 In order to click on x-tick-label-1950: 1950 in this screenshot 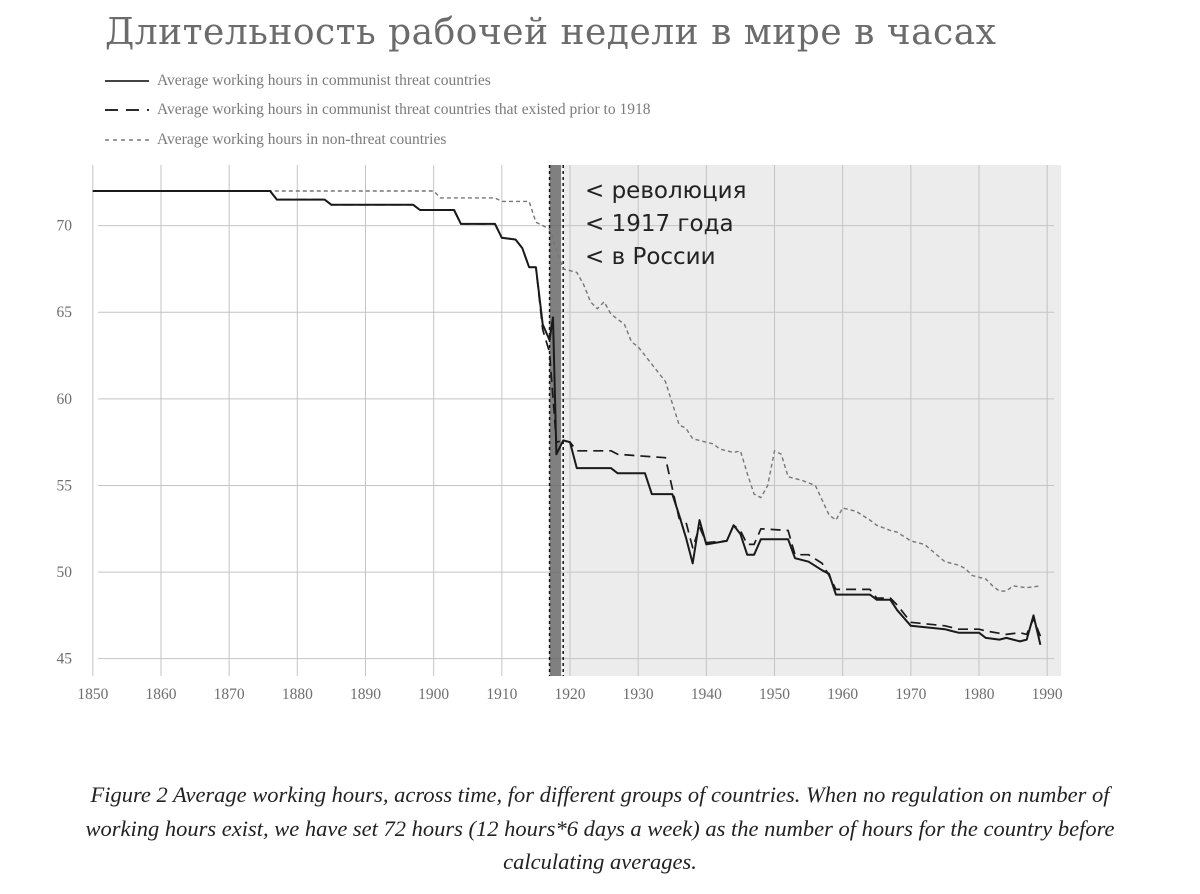, I will do `click(774, 694)`.